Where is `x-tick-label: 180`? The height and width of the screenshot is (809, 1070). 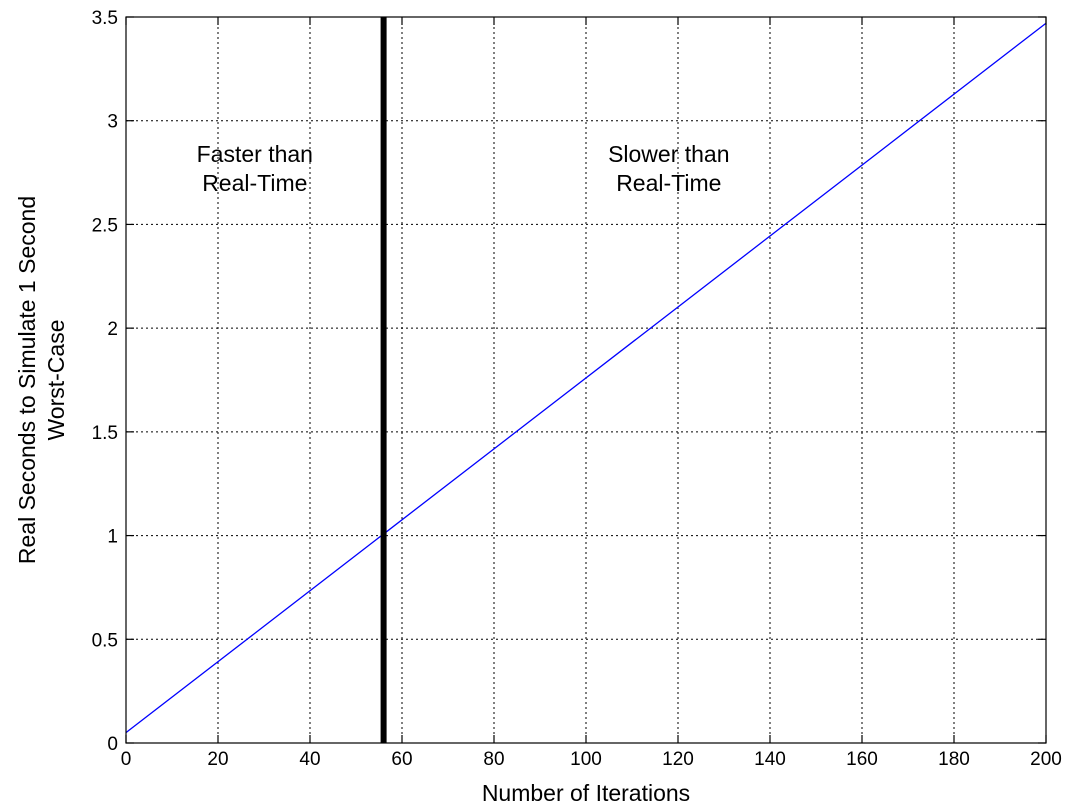 x-tick-label: 180 is located at coordinates (954, 759).